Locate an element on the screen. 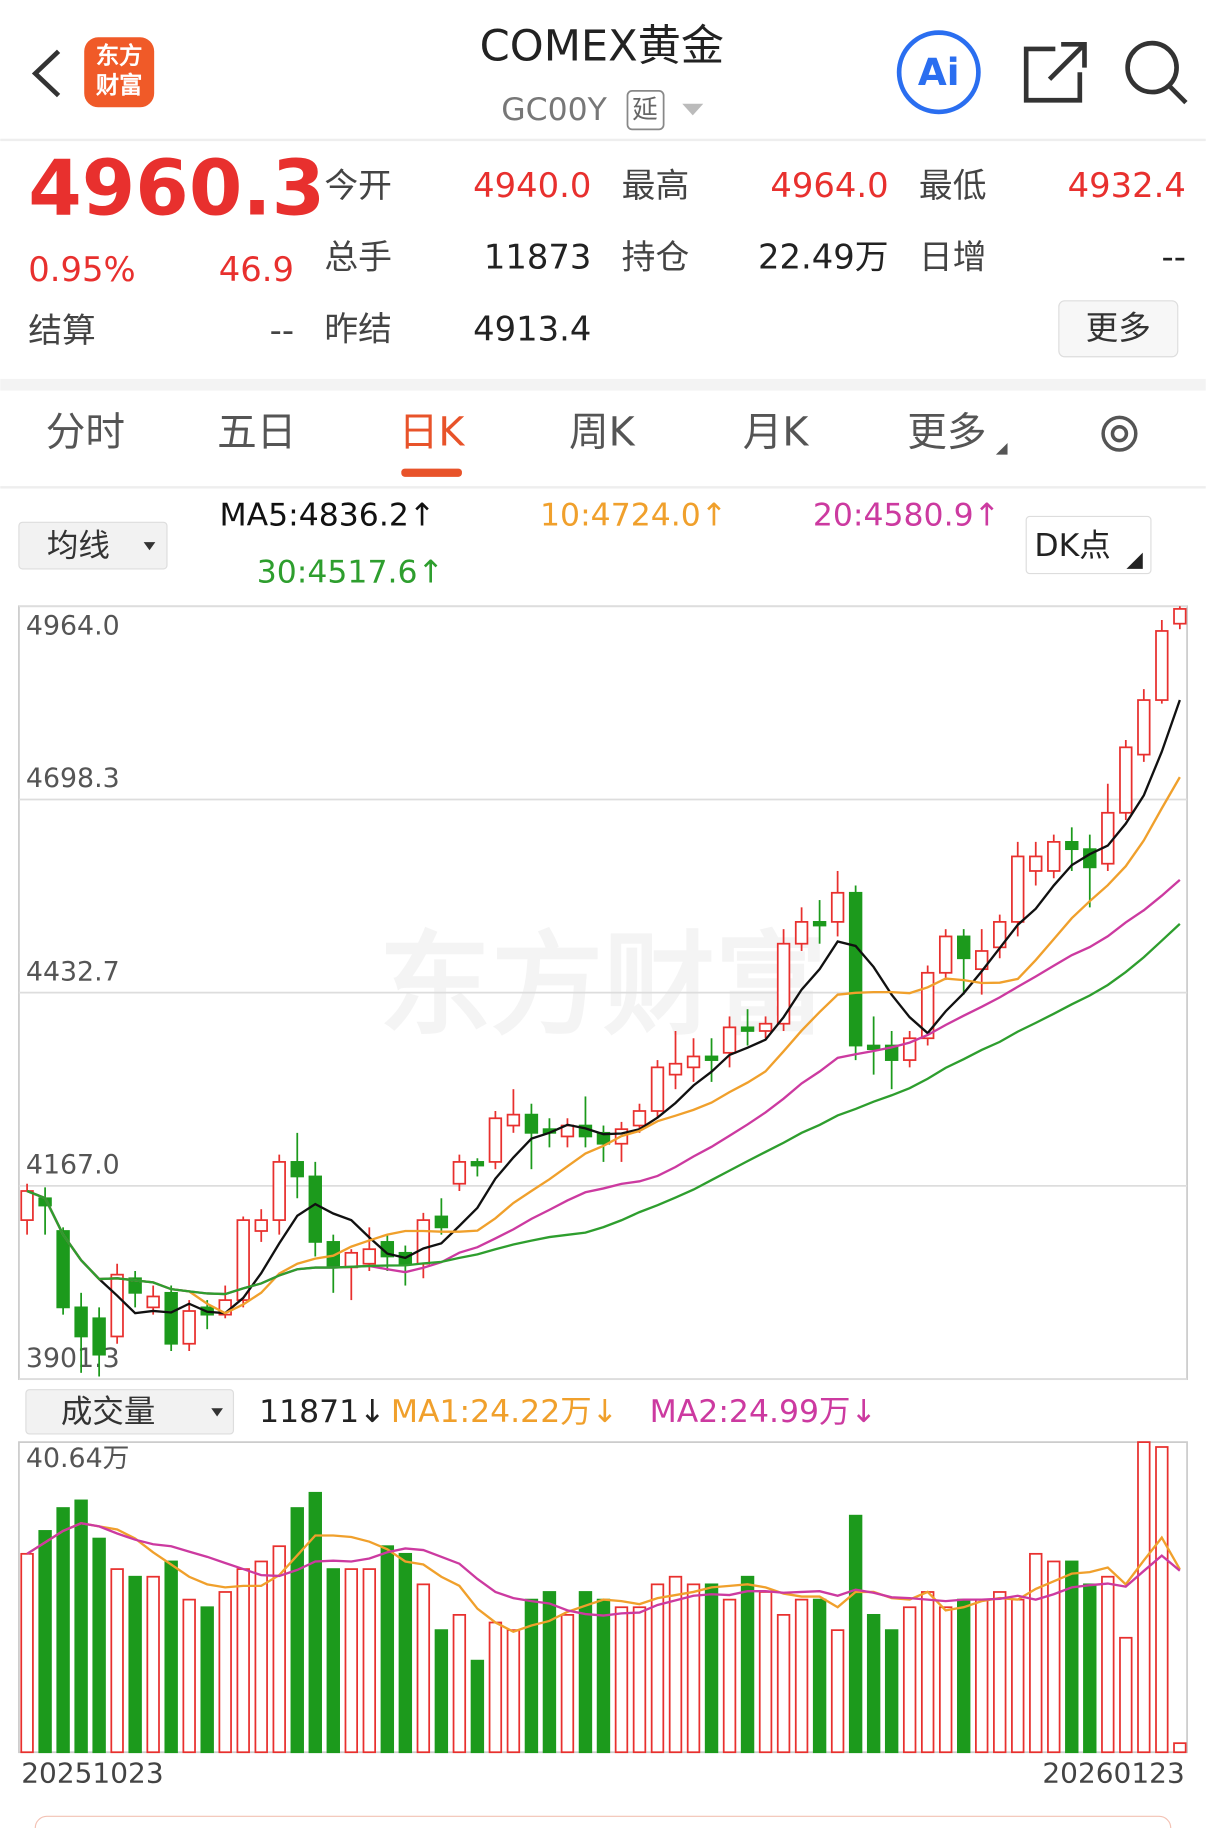  volume-ma-line is located at coordinates (603, 1569).